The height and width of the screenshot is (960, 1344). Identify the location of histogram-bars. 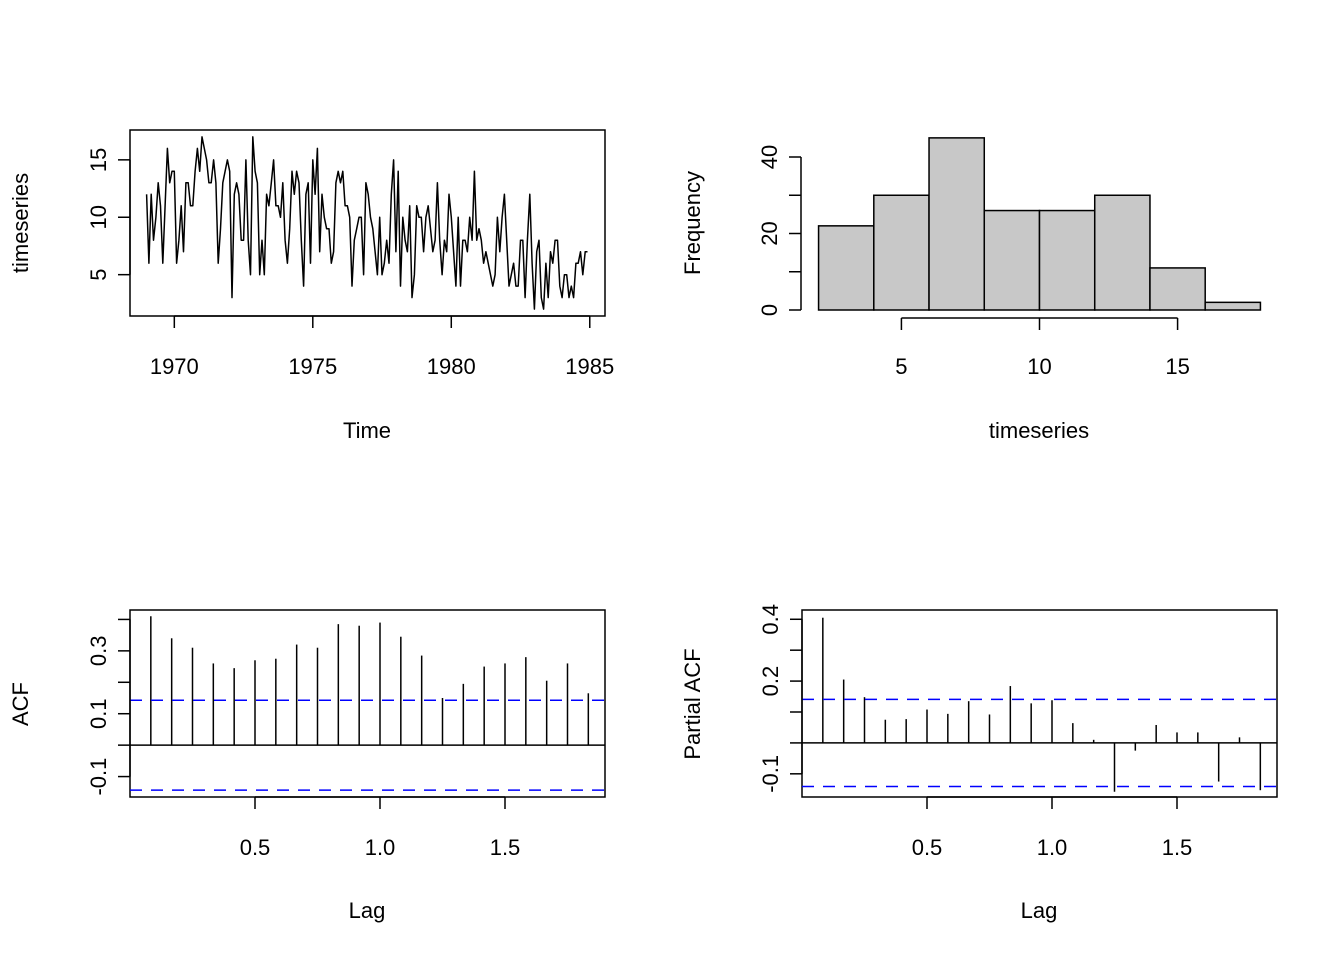
(1039, 224).